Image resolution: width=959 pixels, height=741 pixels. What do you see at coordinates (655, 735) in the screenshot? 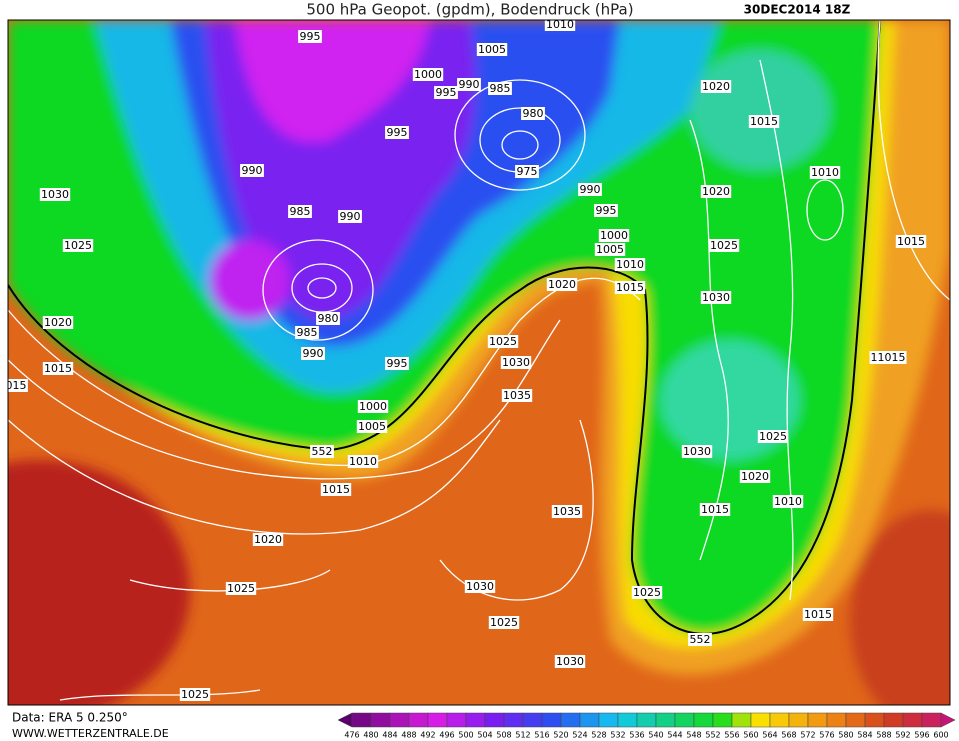
I see `legend-label: 540` at bounding box center [655, 735].